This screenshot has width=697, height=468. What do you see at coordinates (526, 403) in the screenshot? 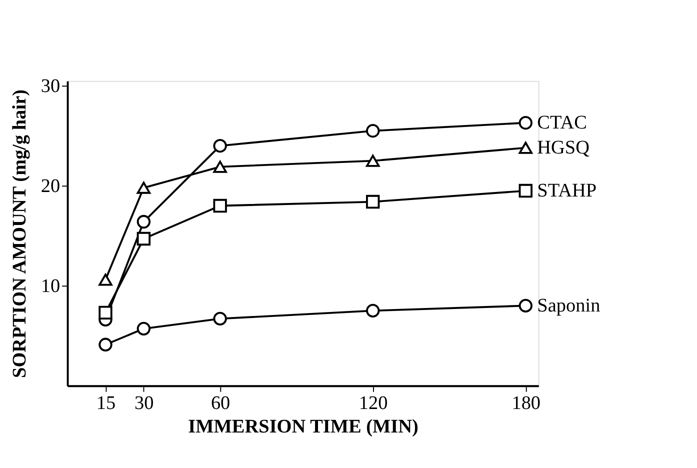
I see `x-tick-label: 180` at bounding box center [526, 403].